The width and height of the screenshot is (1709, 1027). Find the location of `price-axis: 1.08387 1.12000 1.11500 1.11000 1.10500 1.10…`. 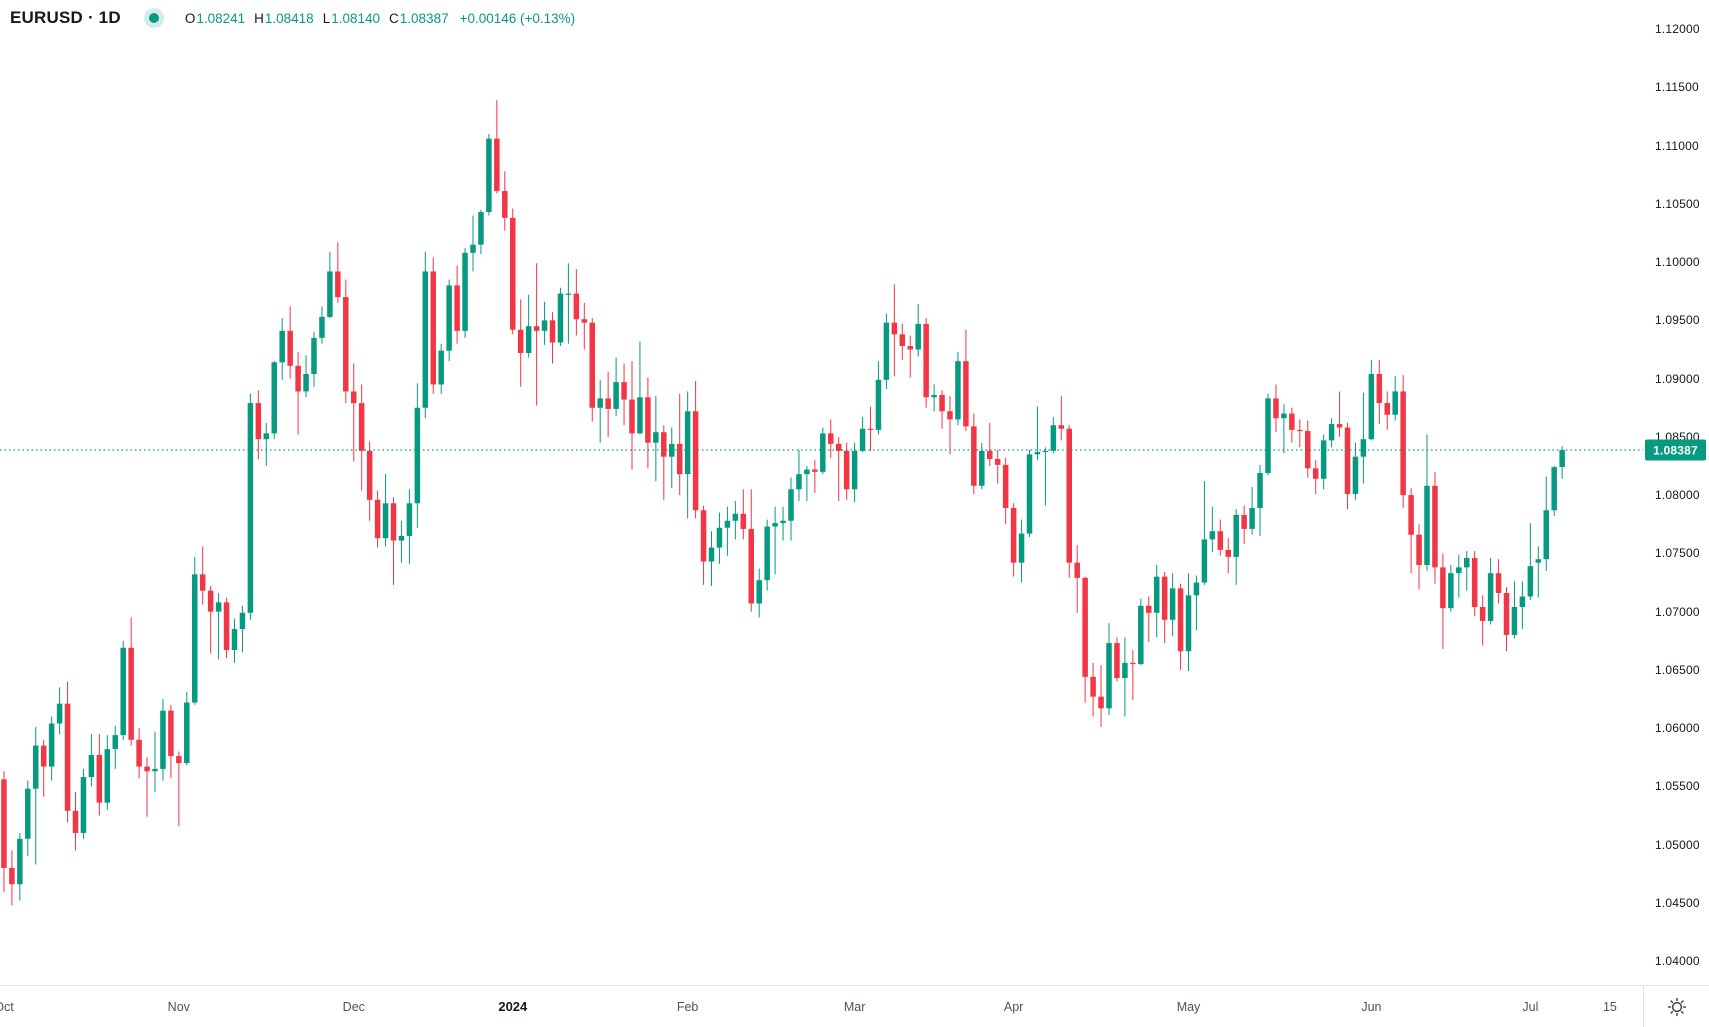

price-axis: 1.08387 1.12000 1.11500 1.11000 1.10500 1.10… is located at coordinates (1676, 492).